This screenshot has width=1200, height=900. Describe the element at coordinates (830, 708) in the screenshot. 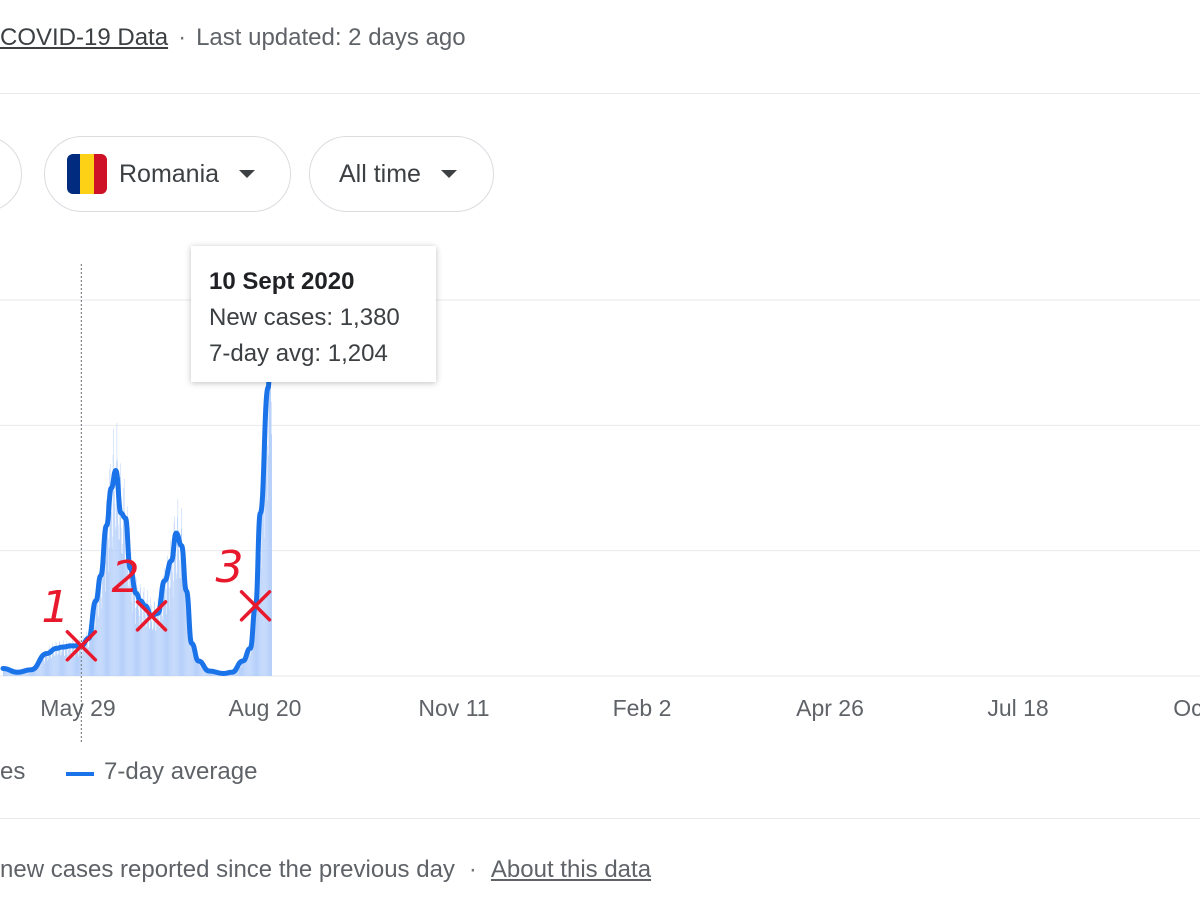

I see `x-tick-label: Apr 26` at that location.